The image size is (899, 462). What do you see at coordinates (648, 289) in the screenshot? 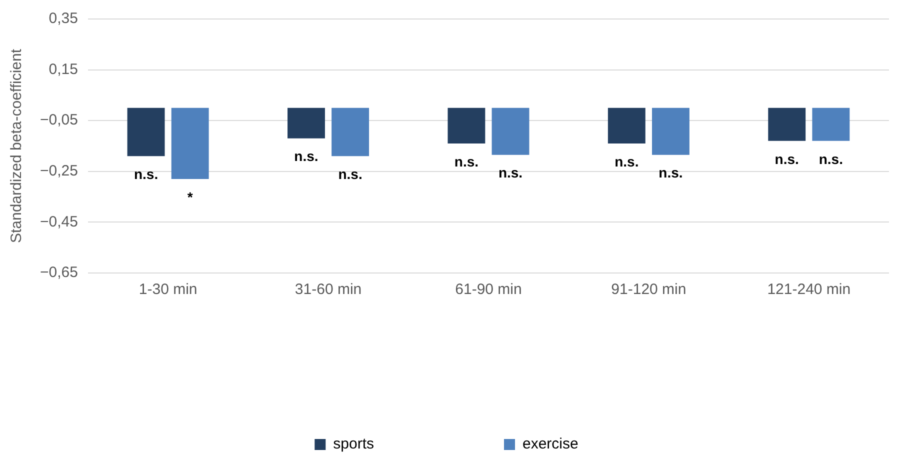
I see `x-tick-label: 91-120 min` at bounding box center [648, 289].